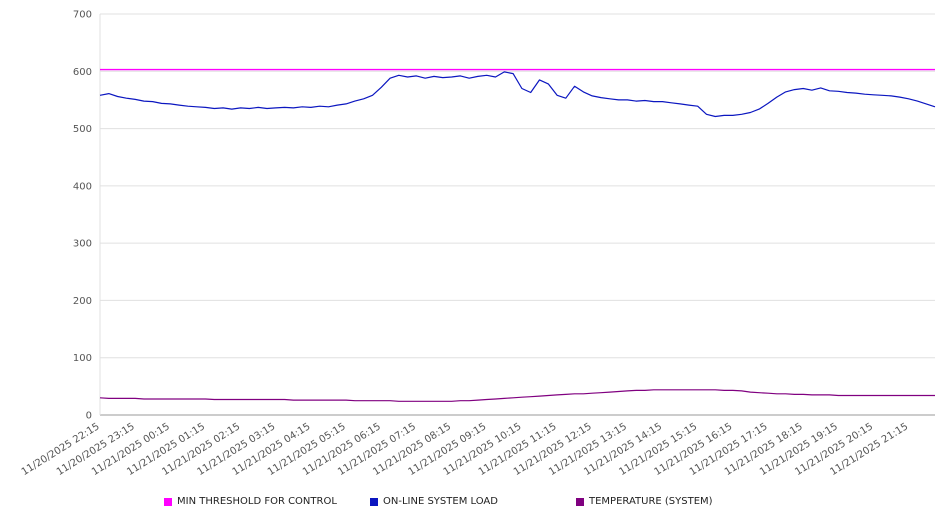  Describe the element at coordinates (82, 186) in the screenshot. I see `y-tick-label: 400` at that location.